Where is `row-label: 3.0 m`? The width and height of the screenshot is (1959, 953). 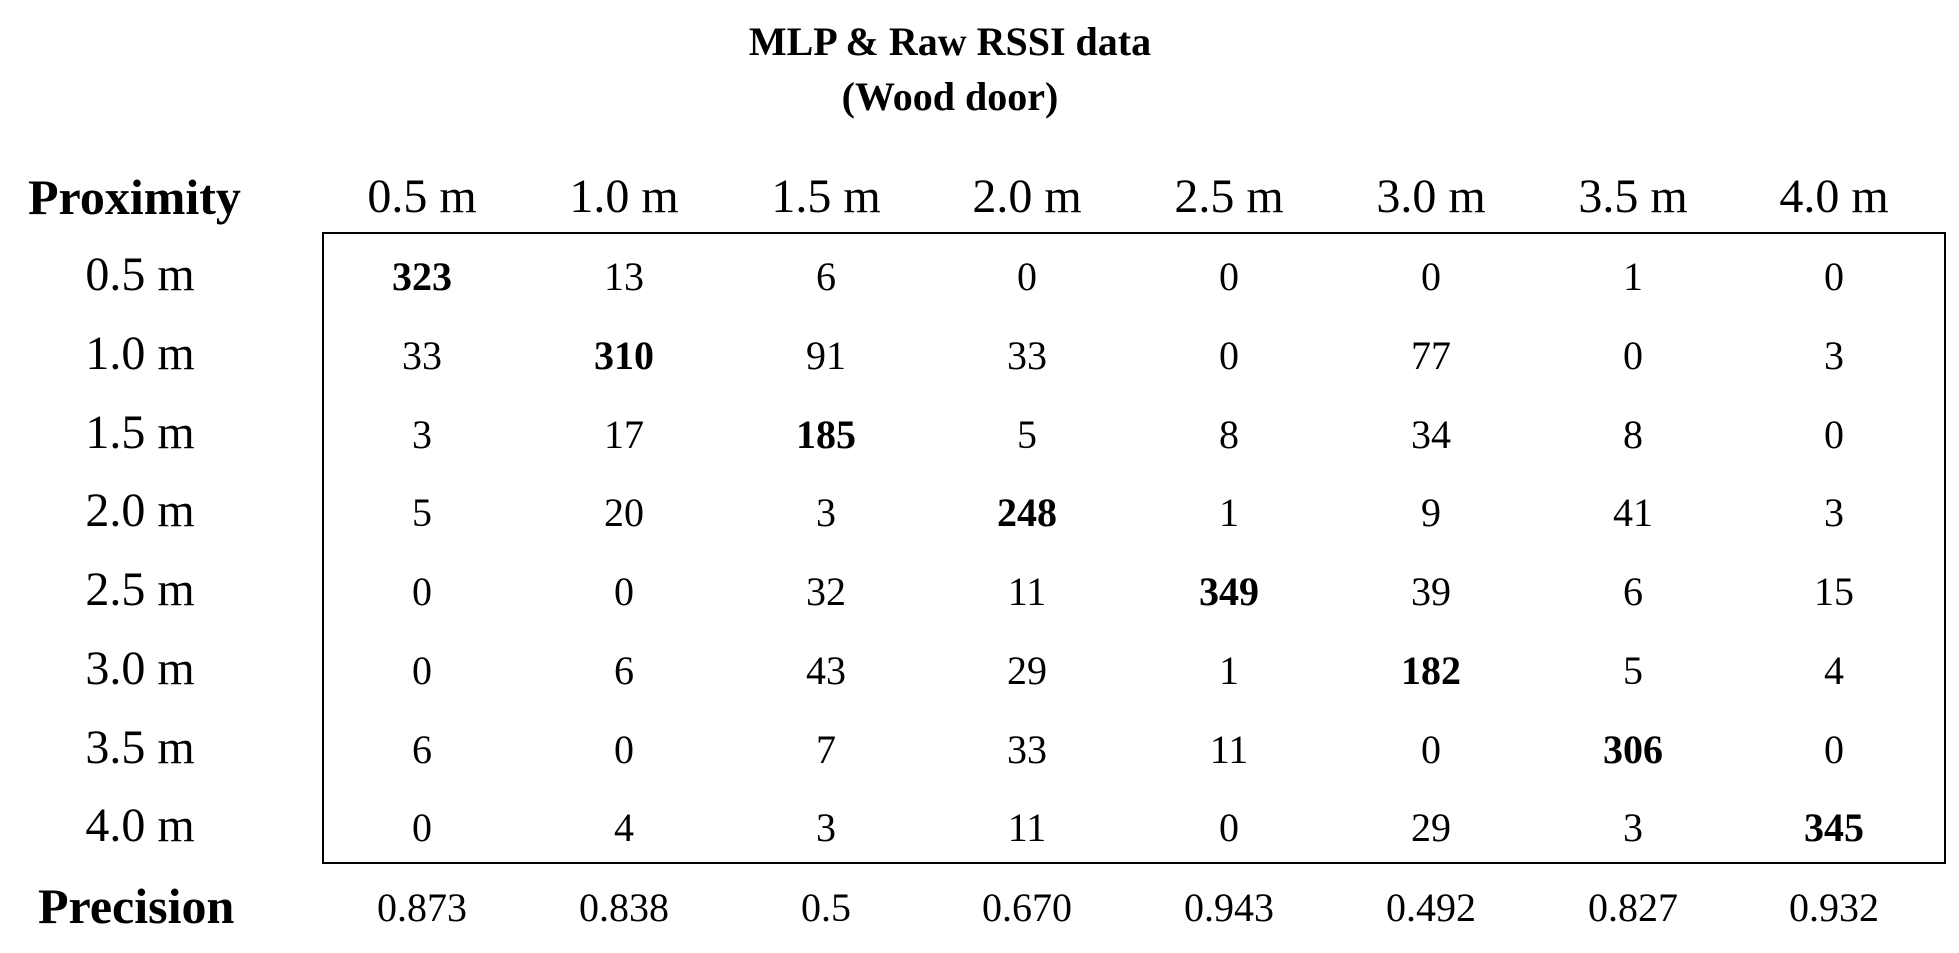 row-label: 3.0 m is located at coordinates (139, 668).